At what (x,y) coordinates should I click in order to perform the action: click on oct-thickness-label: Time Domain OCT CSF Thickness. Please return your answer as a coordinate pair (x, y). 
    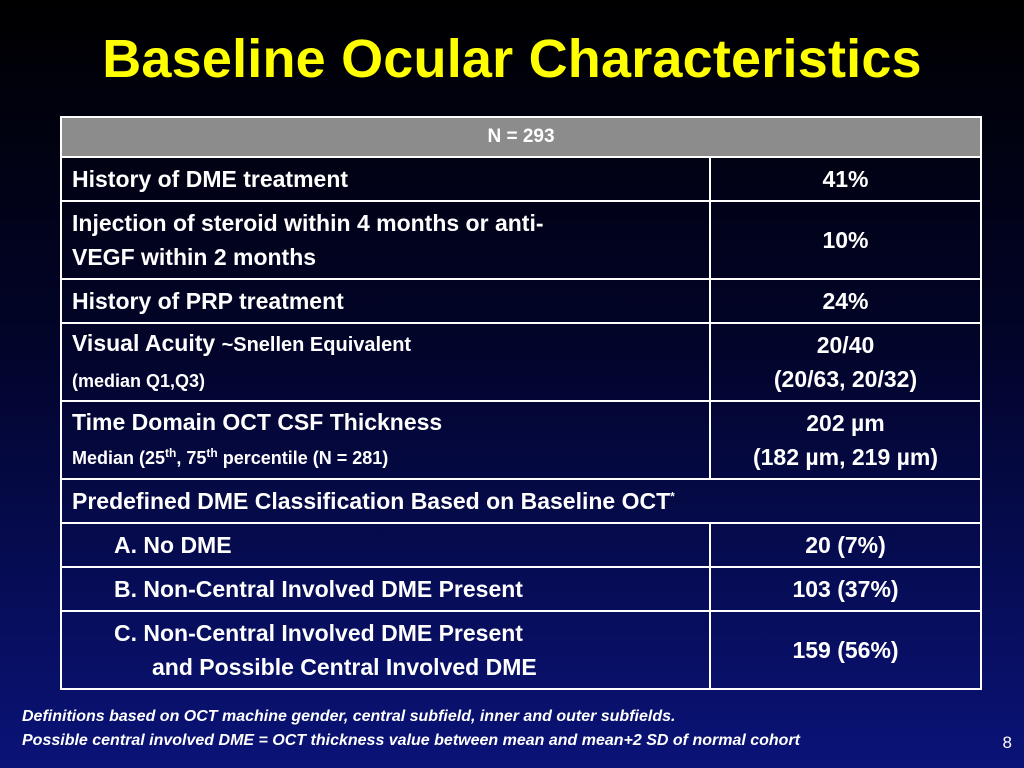
    Looking at the image, I should click on (257, 422).